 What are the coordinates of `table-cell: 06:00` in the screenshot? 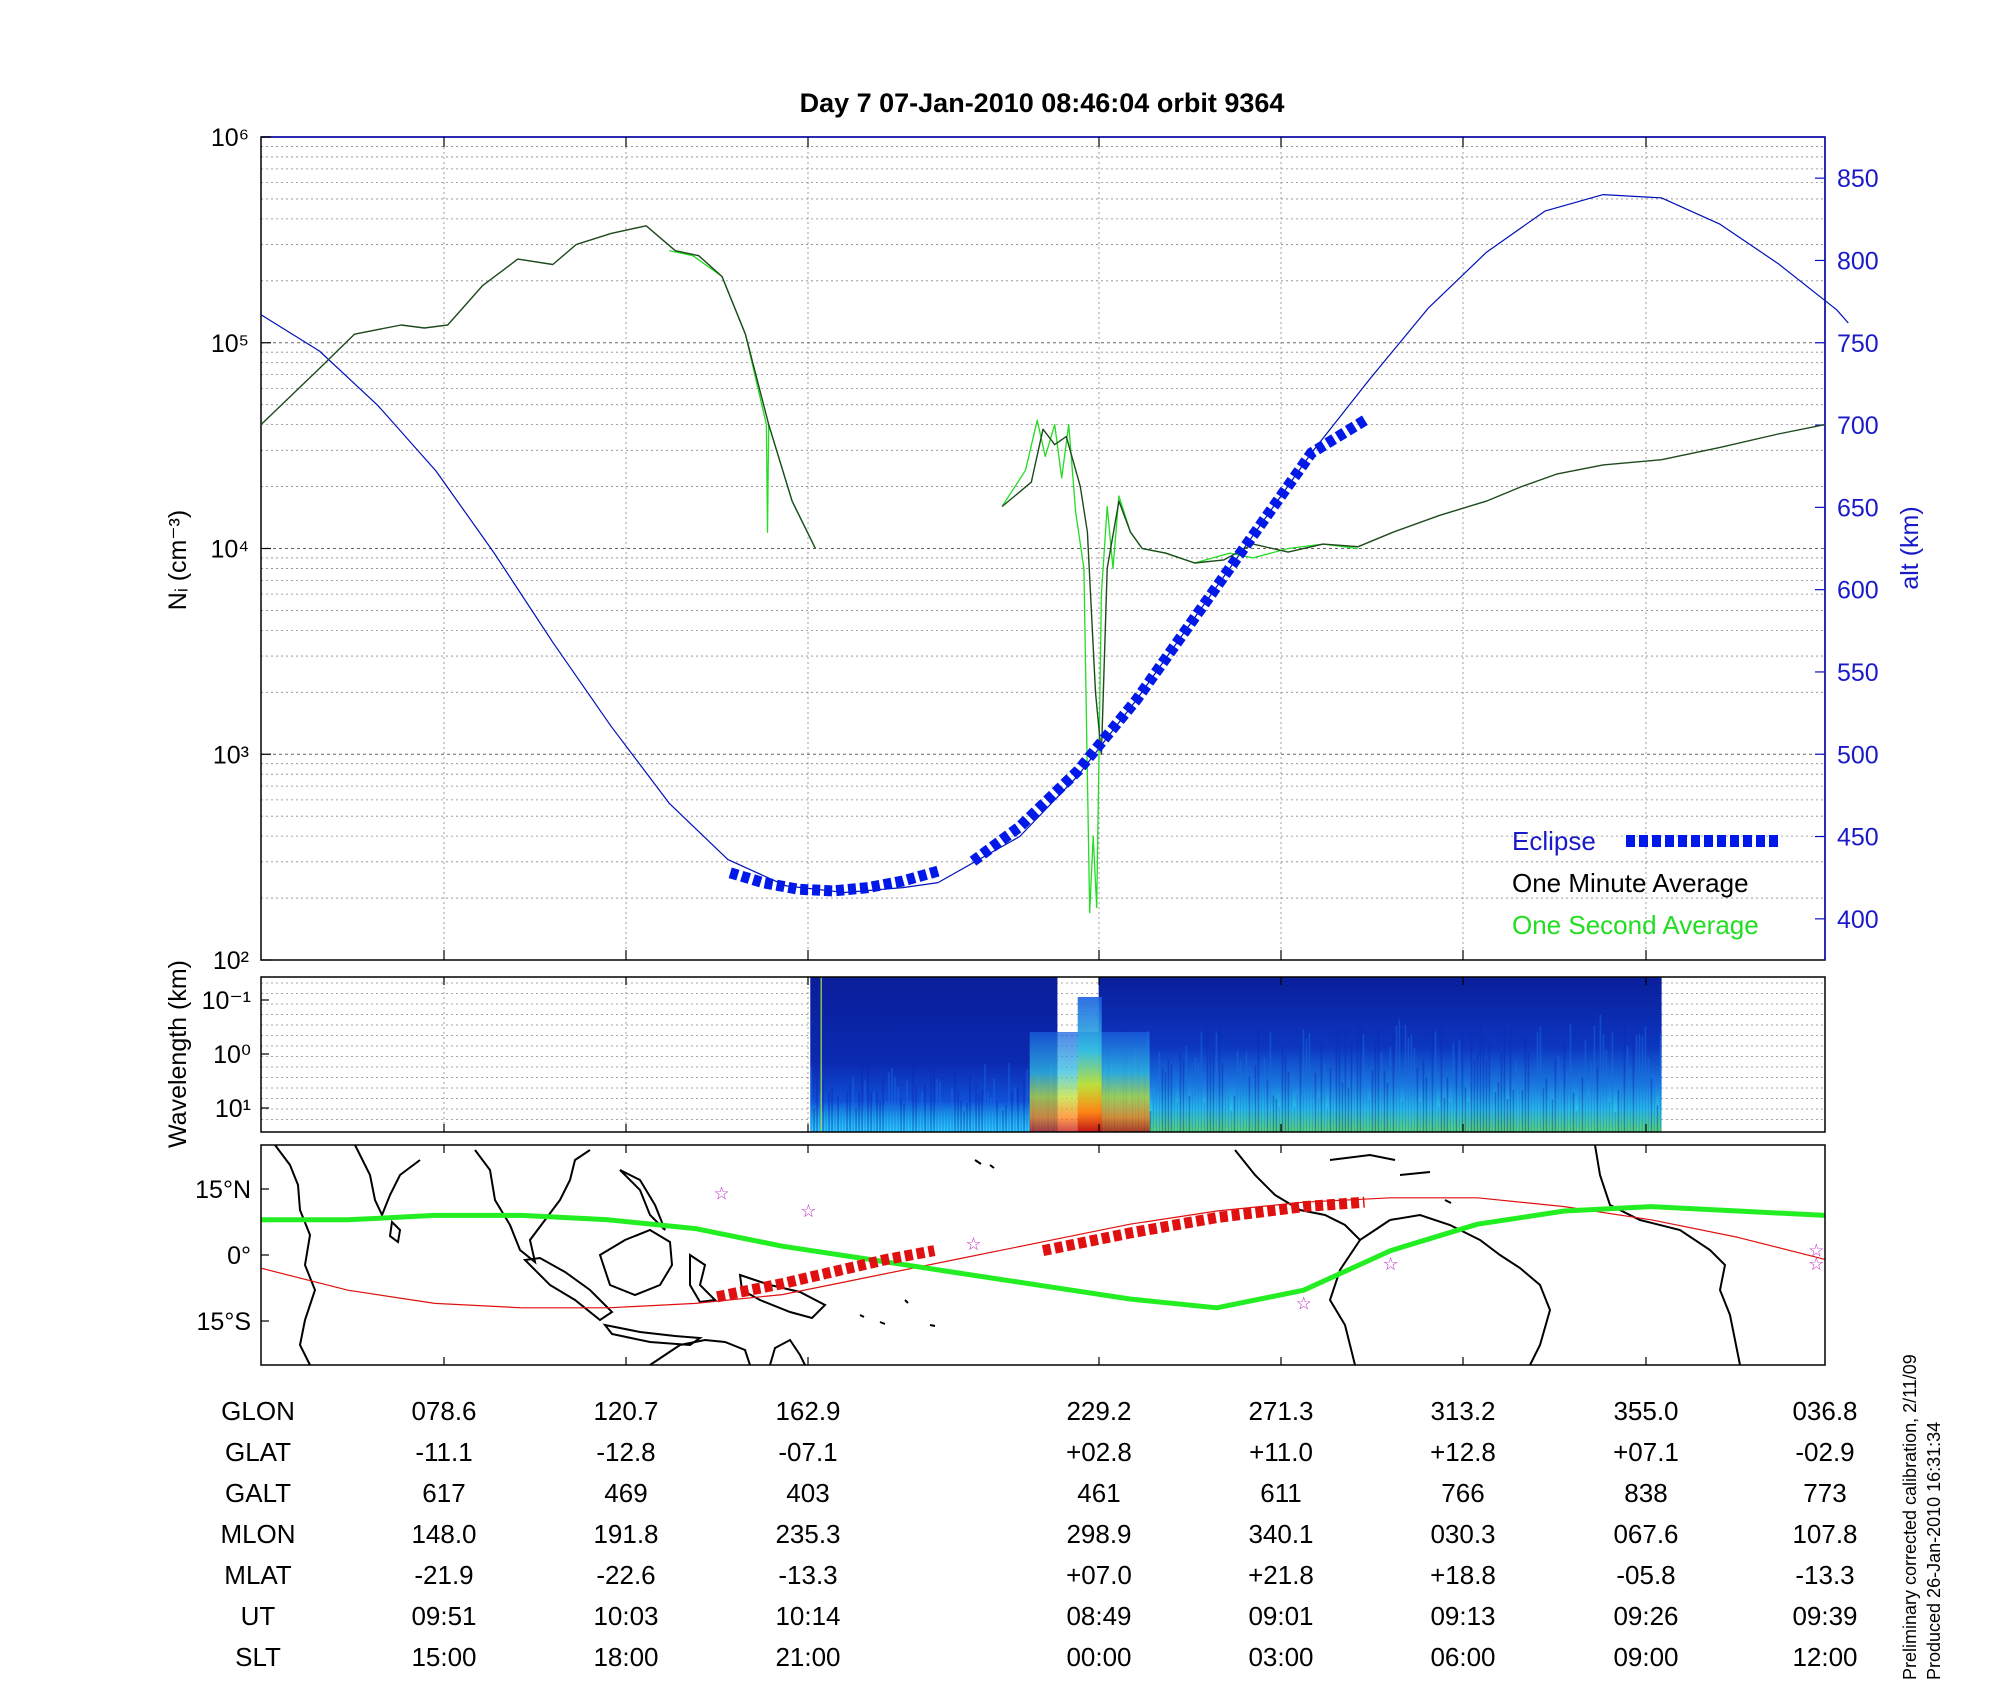 It's located at (1462, 1657).